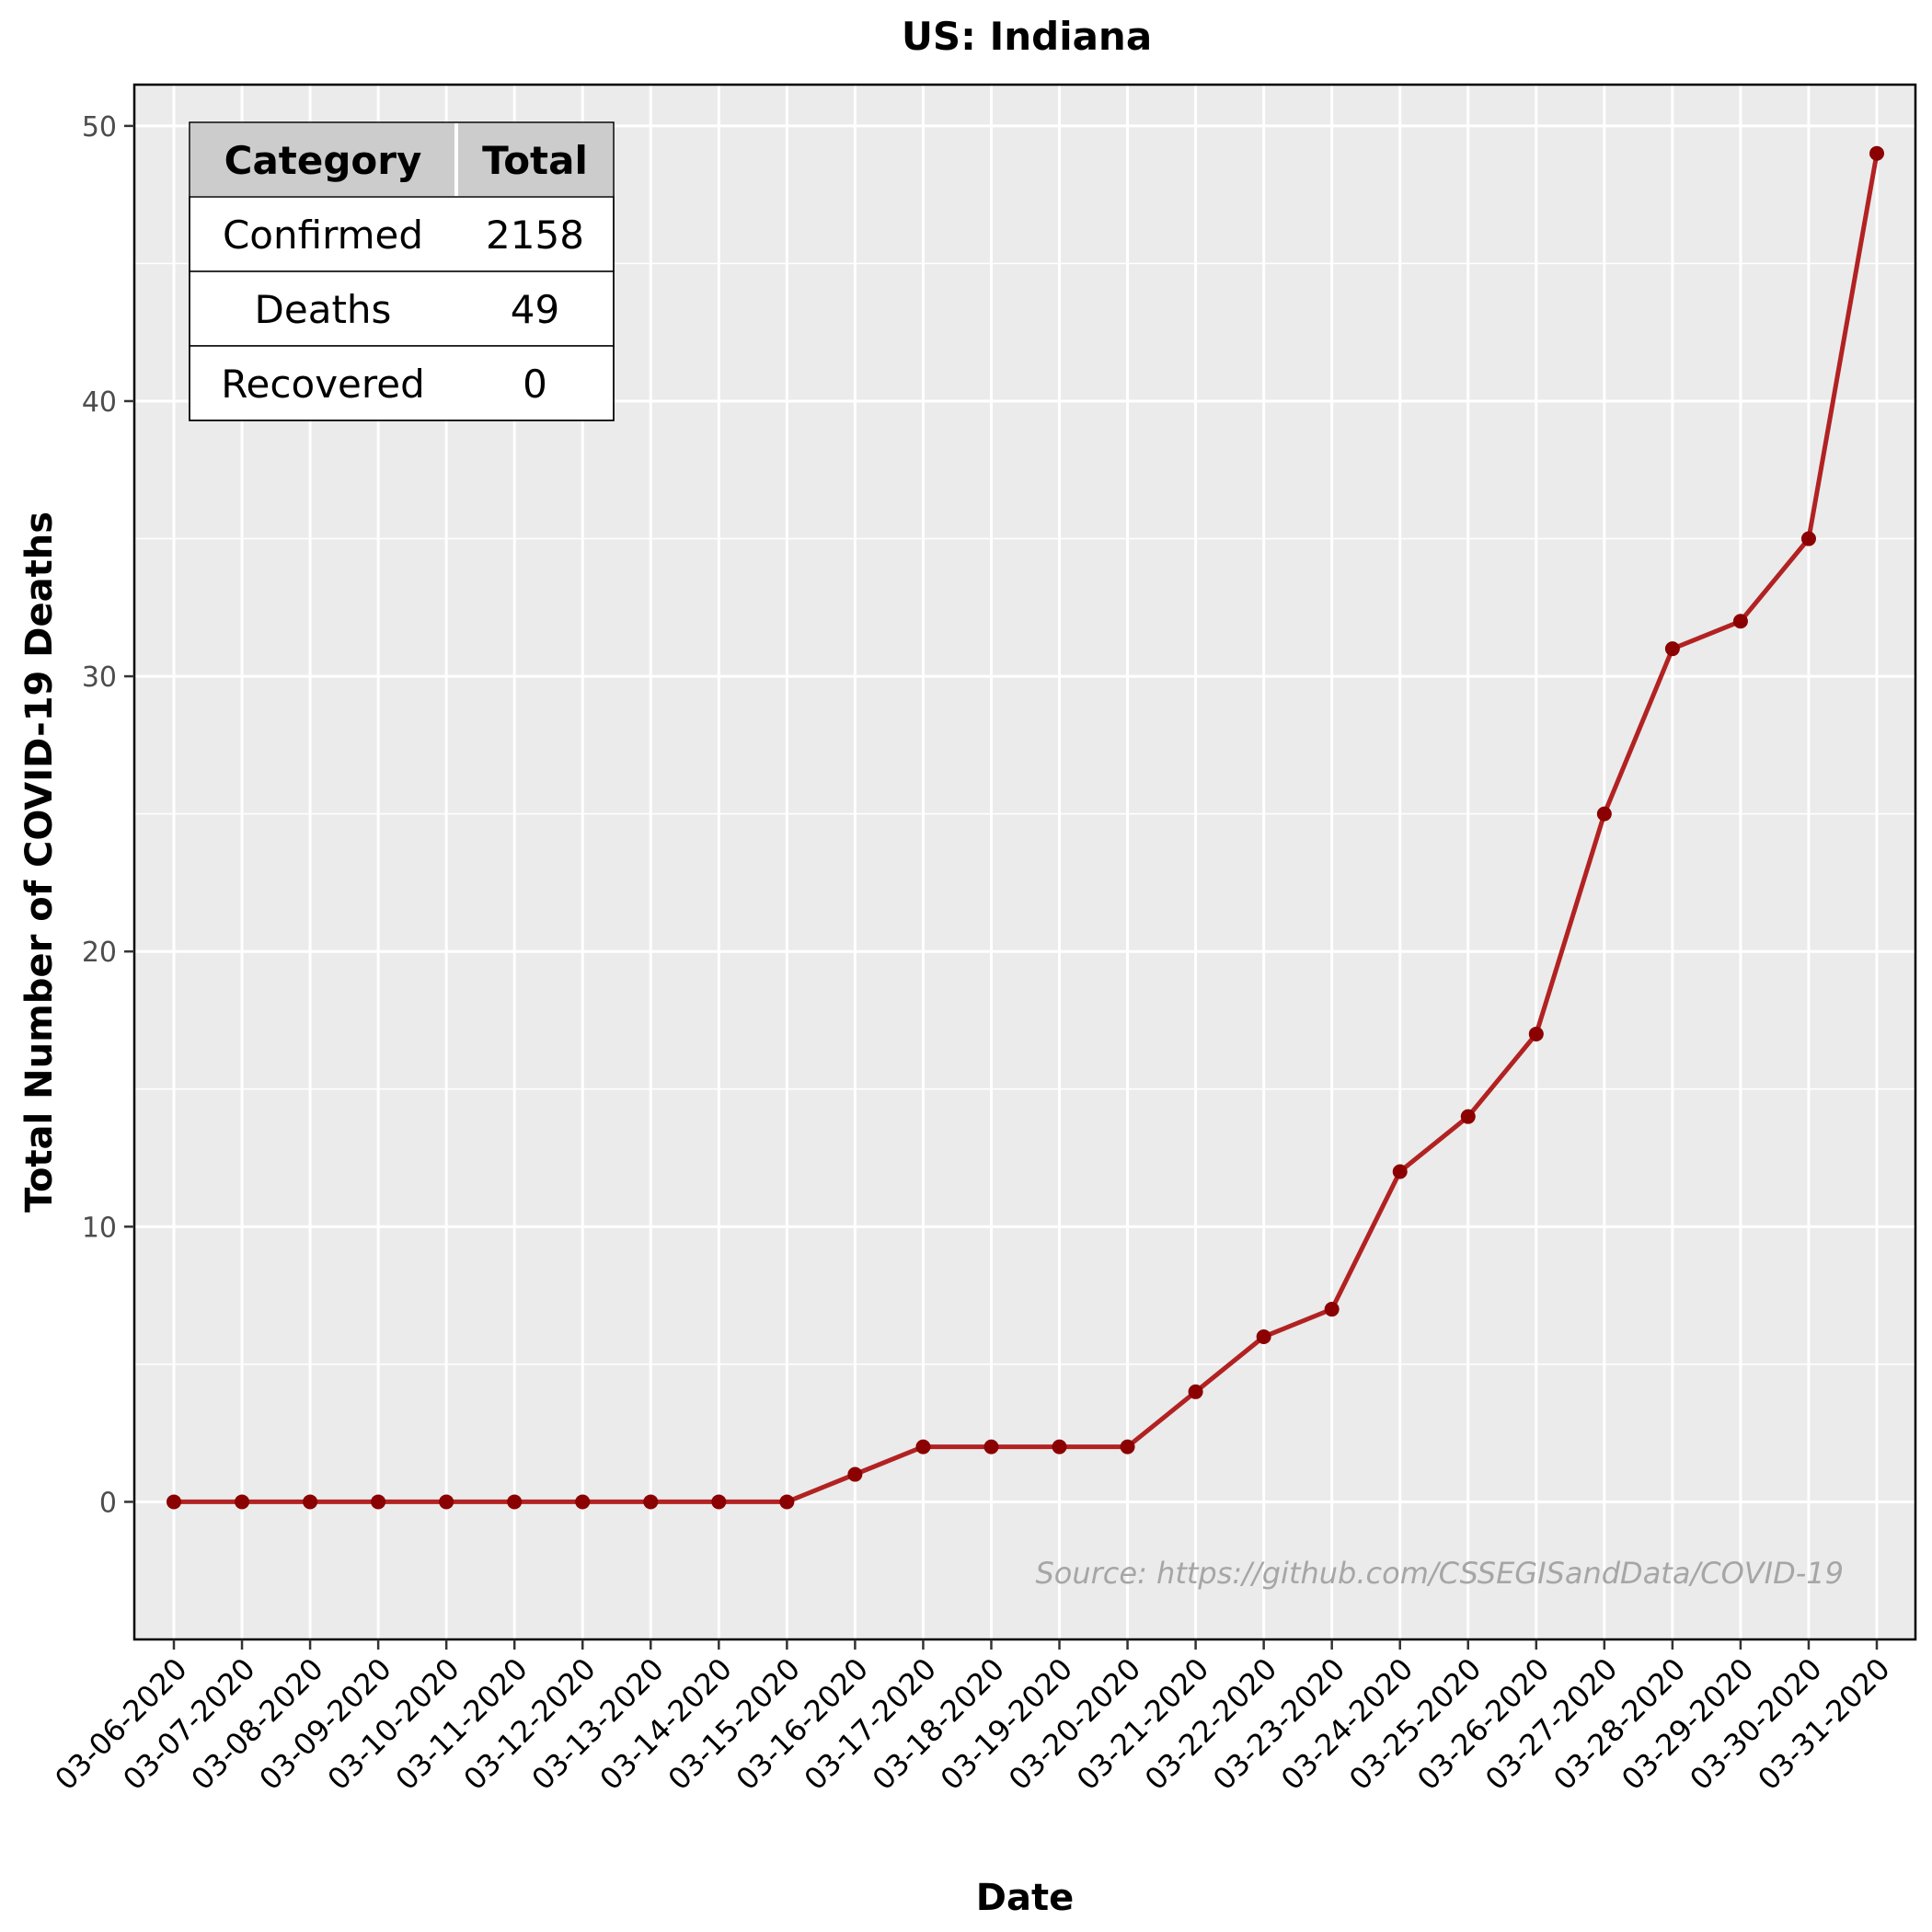 Image resolution: width=1932 pixels, height=1932 pixels. What do you see at coordinates (323, 309) in the screenshot?
I see `table-category-cell: Deaths` at bounding box center [323, 309].